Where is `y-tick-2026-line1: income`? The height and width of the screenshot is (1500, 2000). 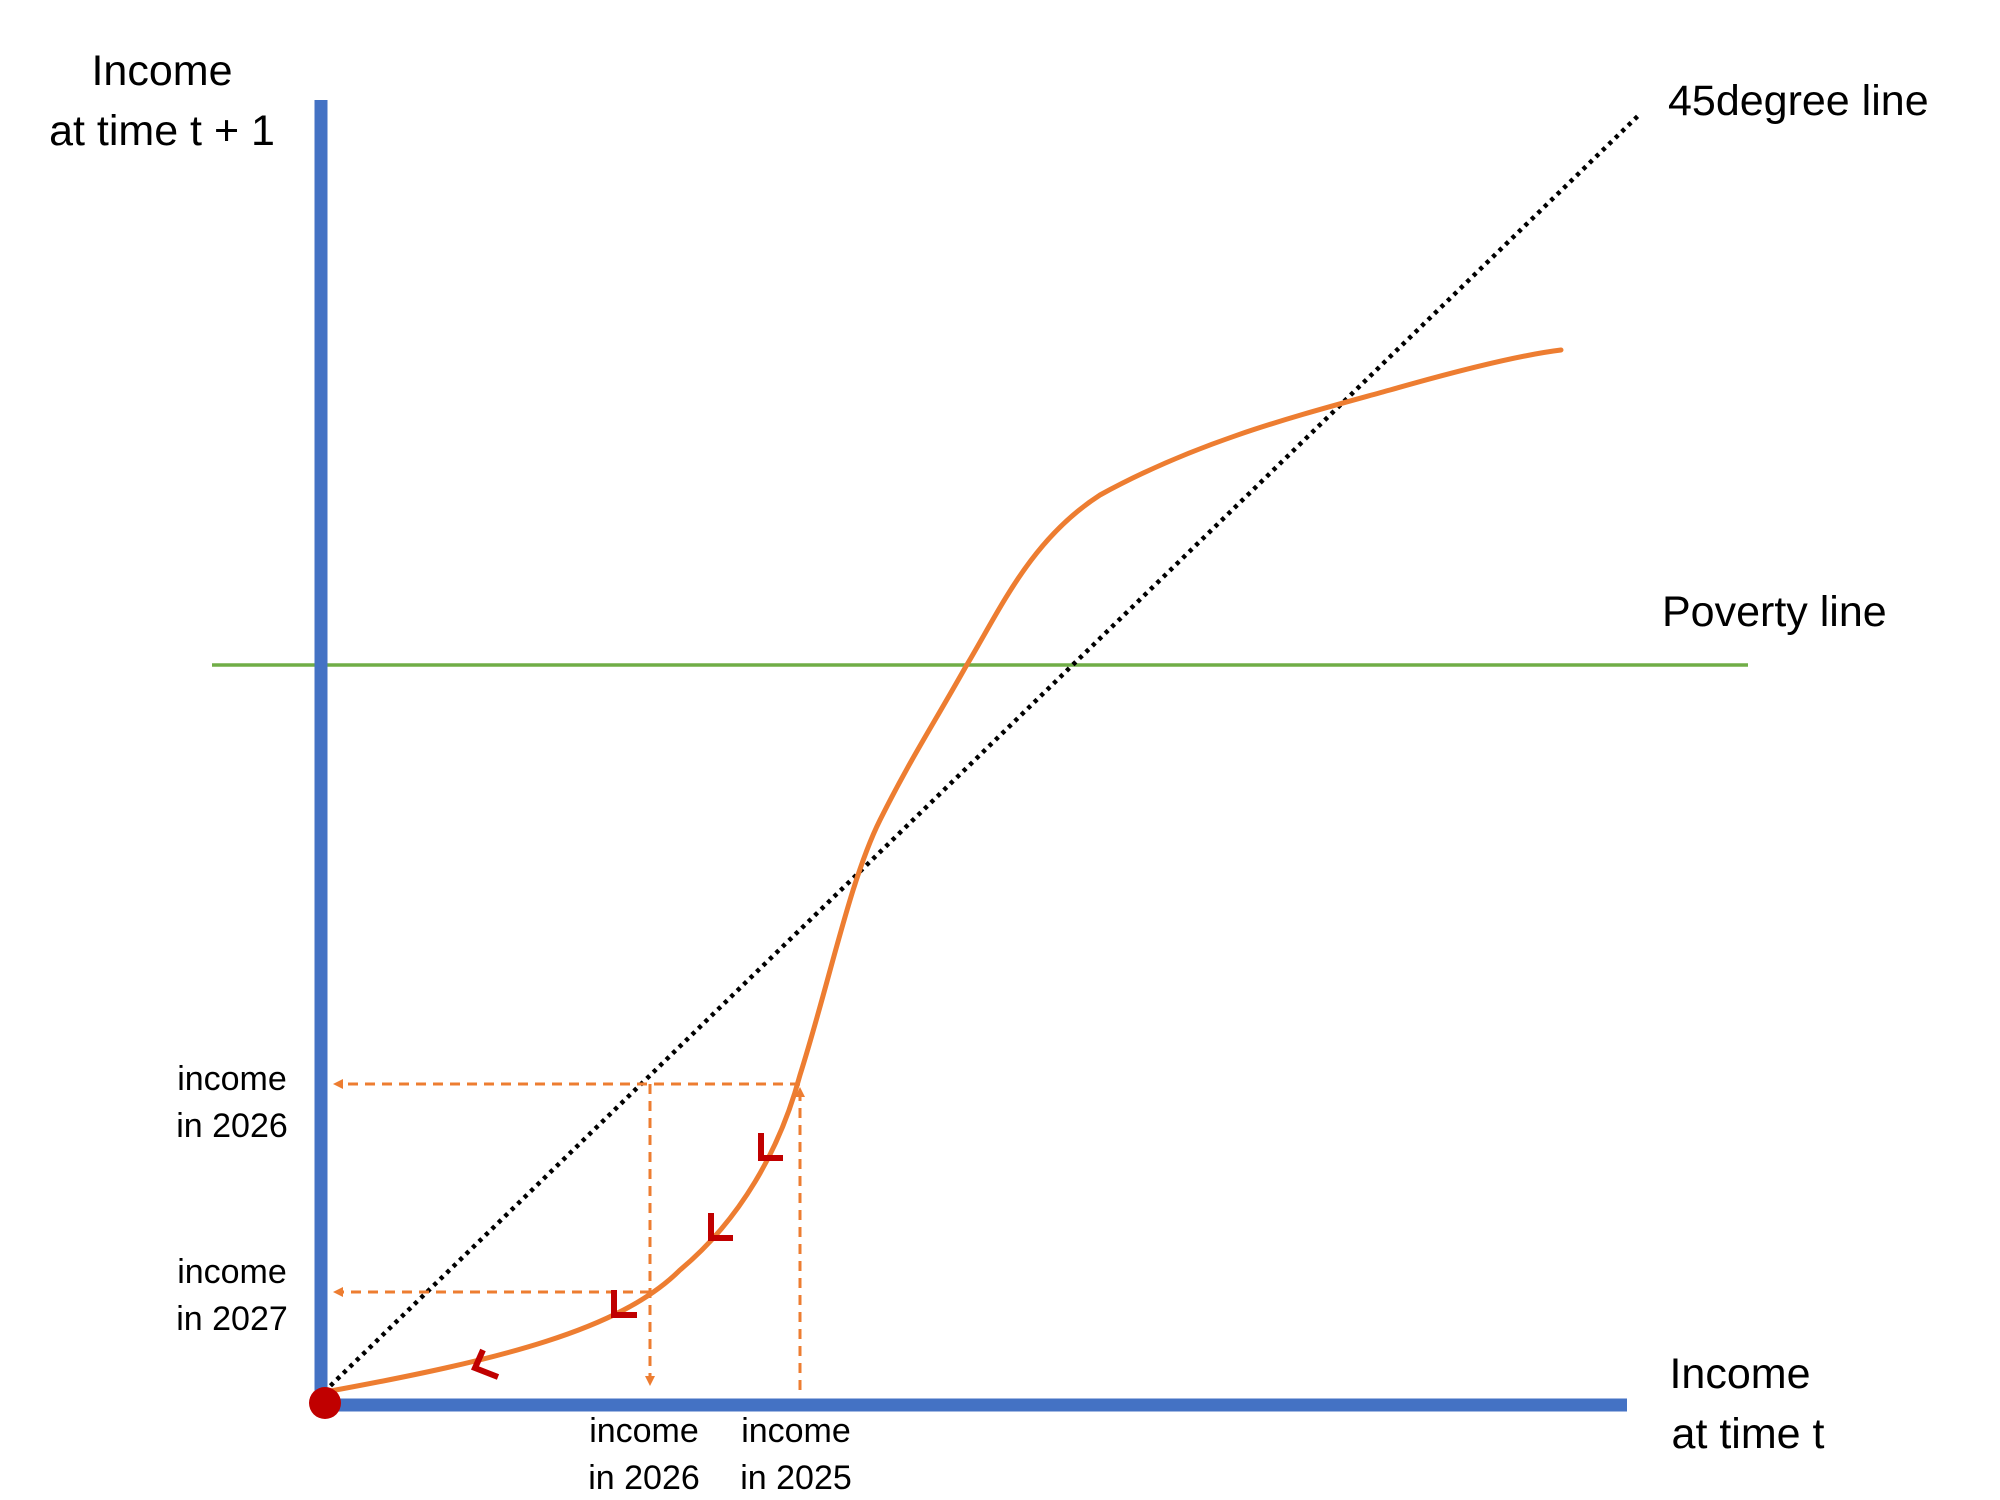 y-tick-2026-line1: income is located at coordinates (232, 1079).